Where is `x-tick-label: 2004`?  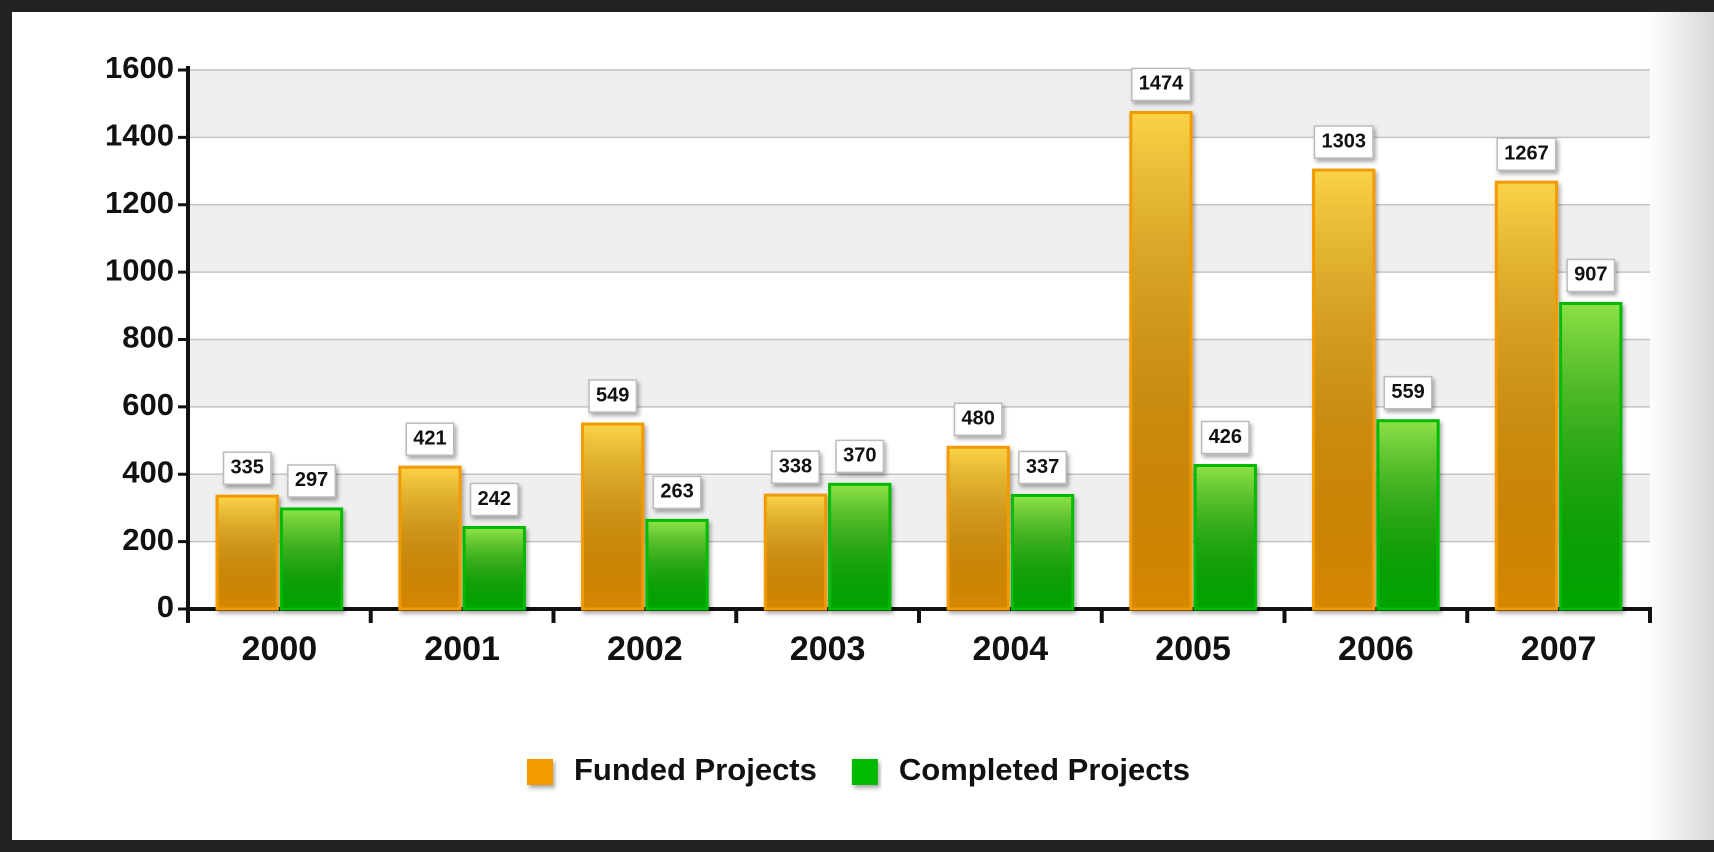
x-tick-label: 2004 is located at coordinates (1011, 649).